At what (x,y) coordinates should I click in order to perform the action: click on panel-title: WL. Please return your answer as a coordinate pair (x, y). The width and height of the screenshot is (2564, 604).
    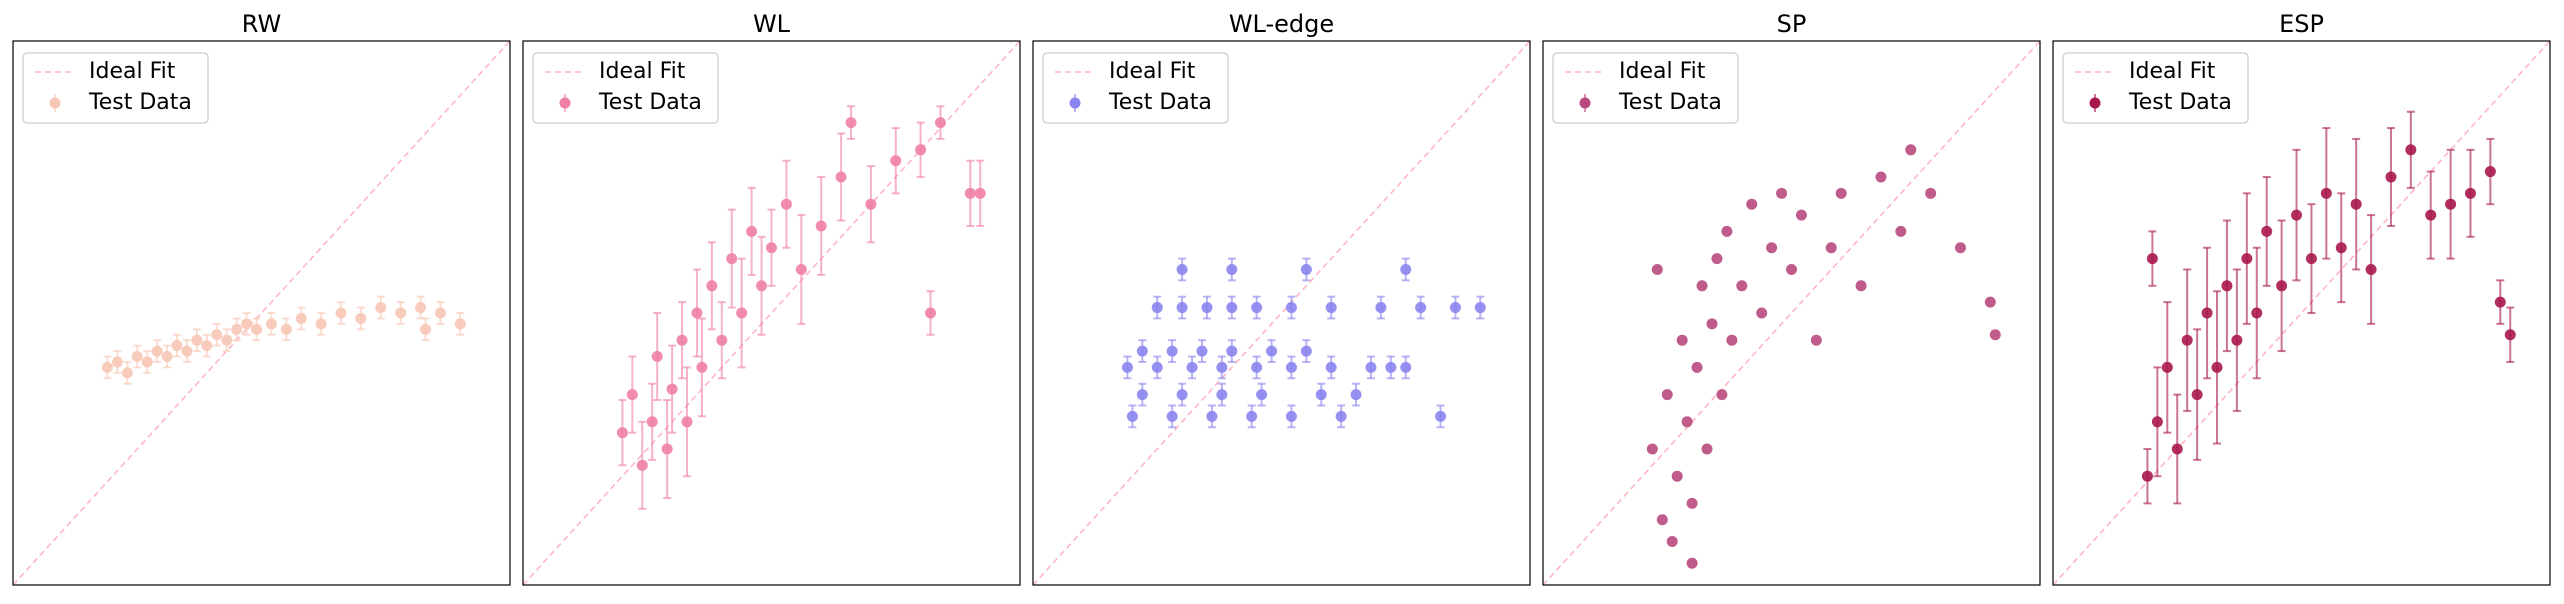
    Looking at the image, I should click on (772, 24).